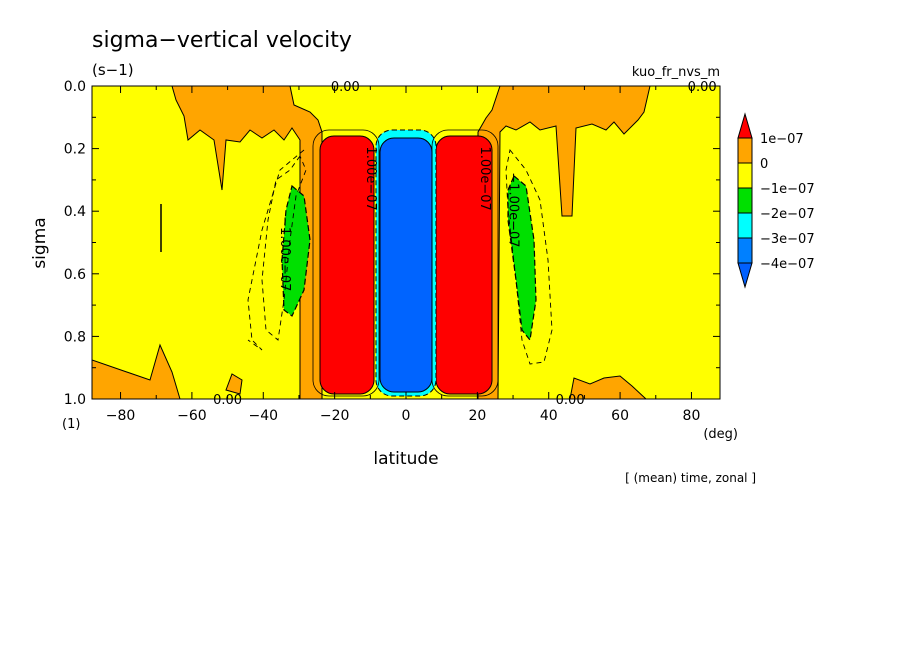 The width and height of the screenshot is (904, 654). What do you see at coordinates (335, 416) in the screenshot?
I see `x-tick-label: −20` at bounding box center [335, 416].